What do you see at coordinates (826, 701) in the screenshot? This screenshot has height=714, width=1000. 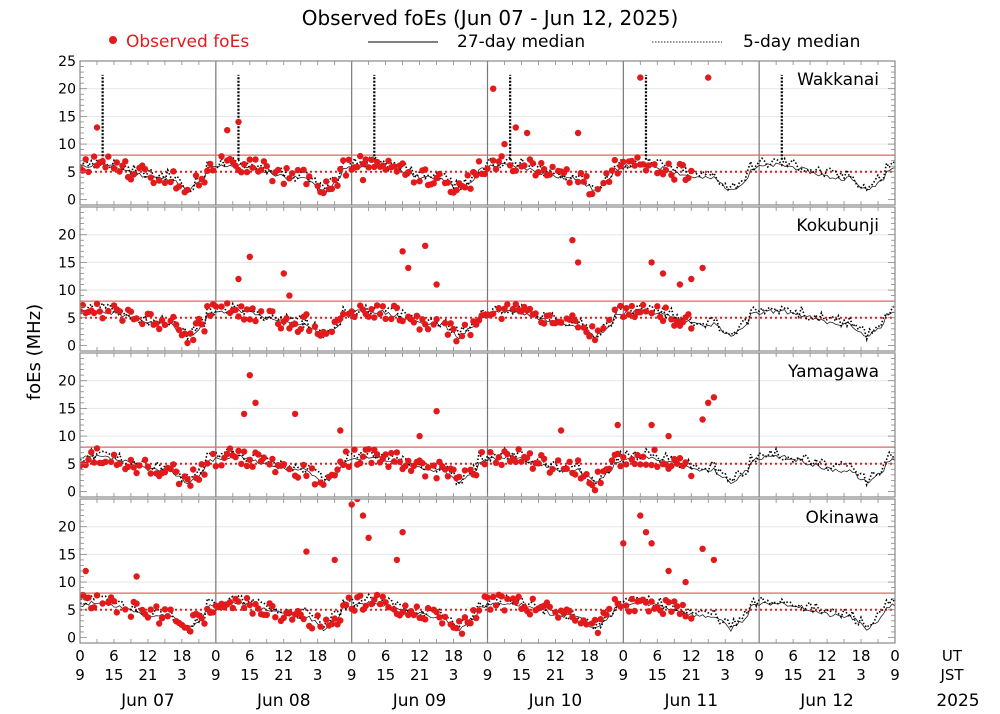 I see `day-label: Jun 12` at bounding box center [826, 701].